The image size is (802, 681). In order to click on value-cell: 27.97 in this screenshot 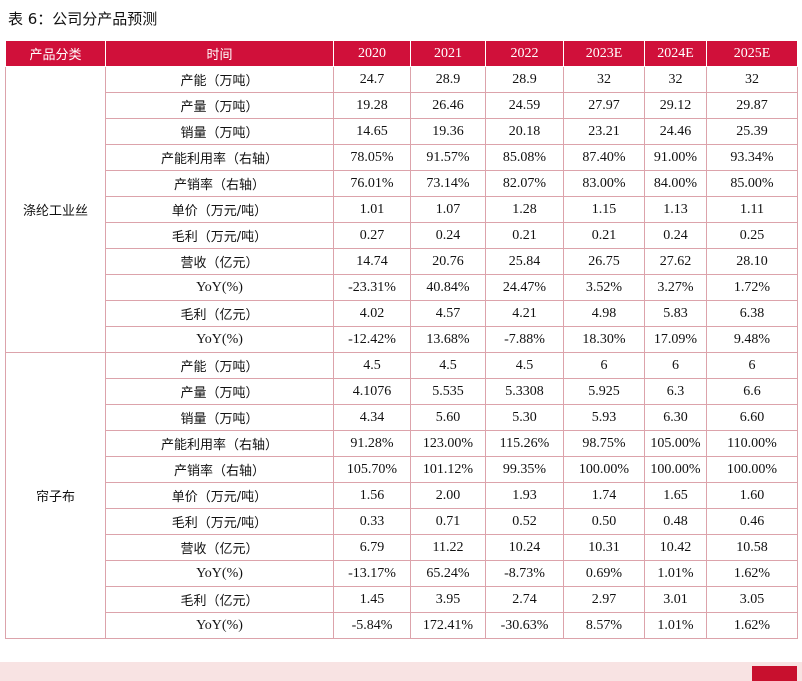, I will do `click(604, 105)`.